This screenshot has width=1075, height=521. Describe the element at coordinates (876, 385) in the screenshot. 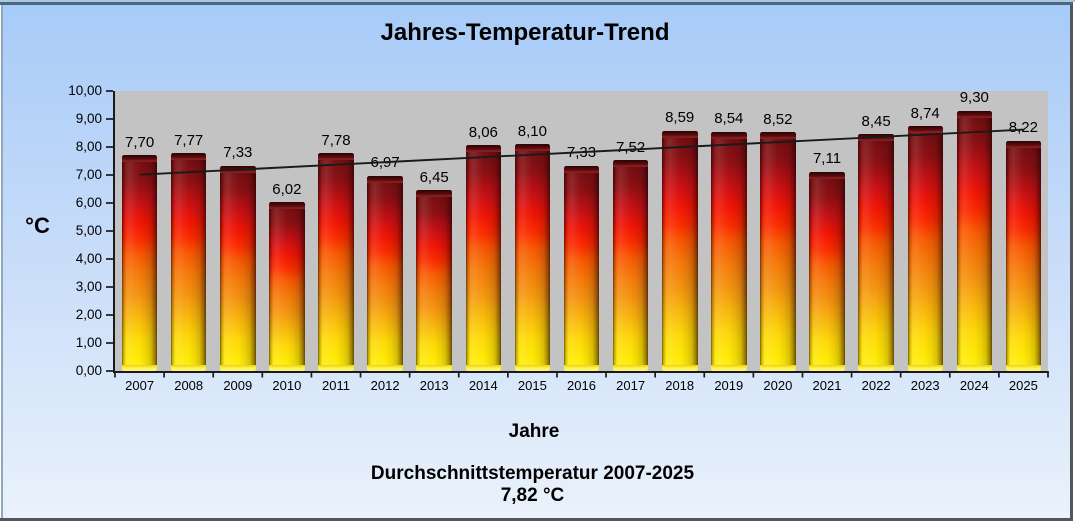

I see `x-tick-label-2022: 2022` at that location.